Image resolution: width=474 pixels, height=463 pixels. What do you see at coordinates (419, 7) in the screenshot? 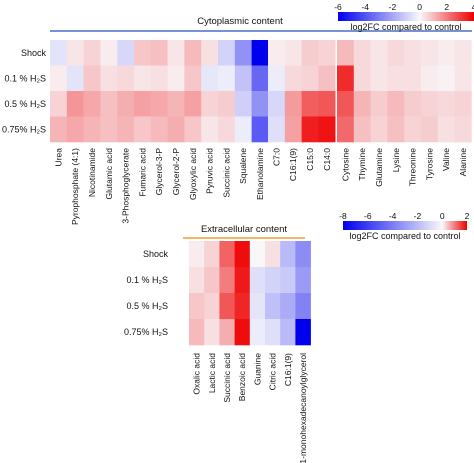
I see `cyto-colorbar-tick: 0` at bounding box center [419, 7].